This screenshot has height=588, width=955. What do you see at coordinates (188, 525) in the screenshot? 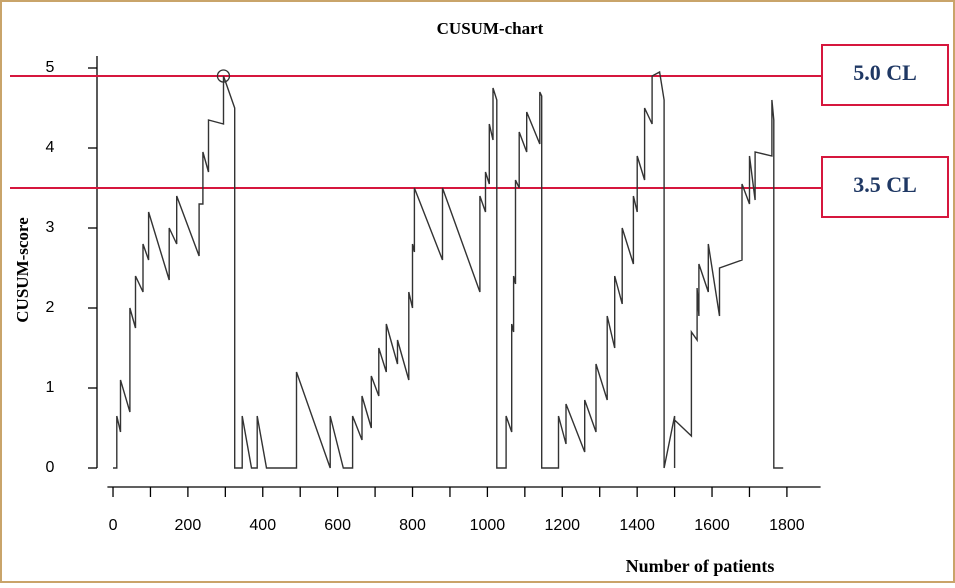
I see `x-tick-label: 200` at bounding box center [188, 525].